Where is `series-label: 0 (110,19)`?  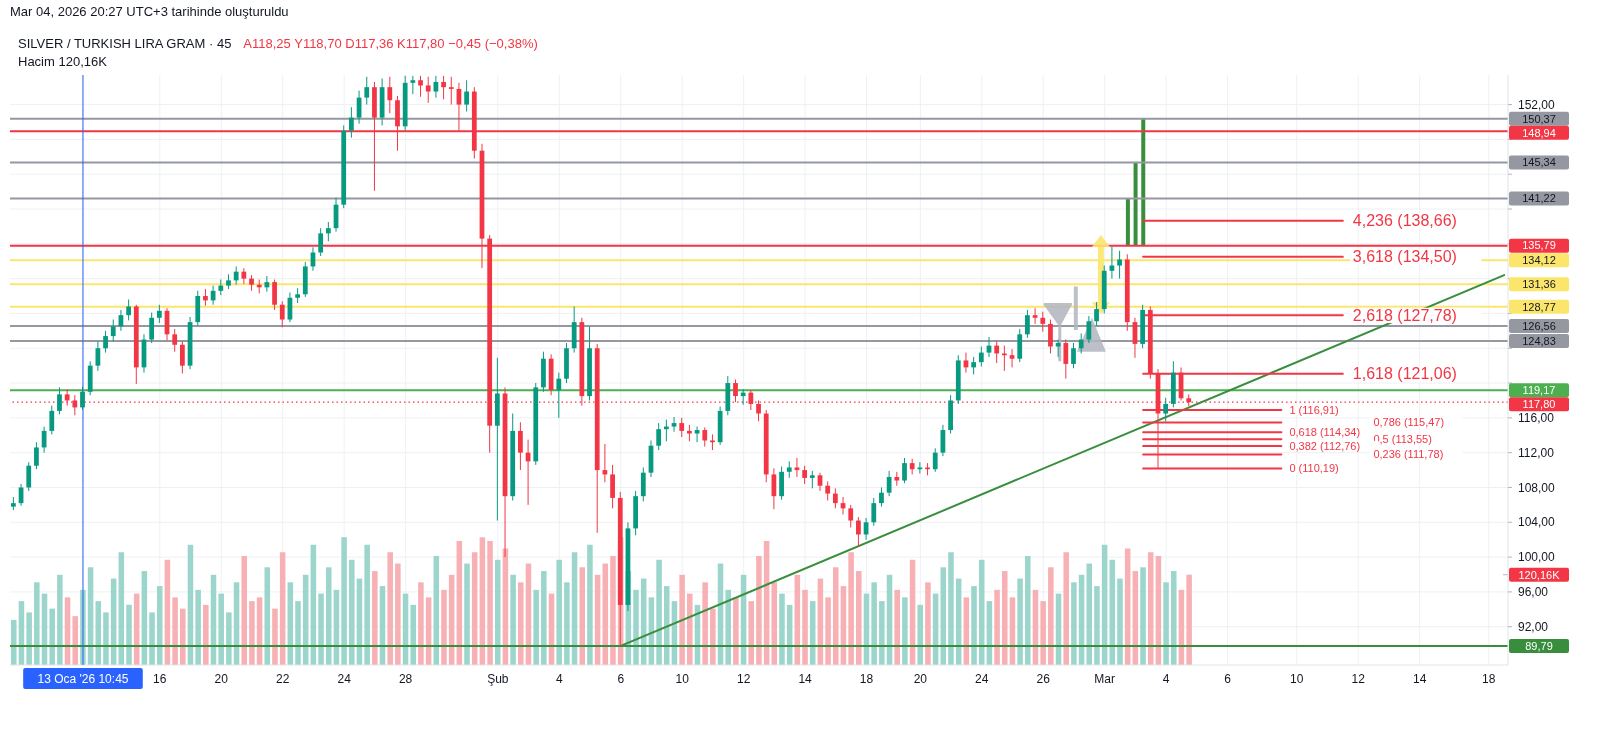 series-label: 0 (110,19) is located at coordinates (1314, 468).